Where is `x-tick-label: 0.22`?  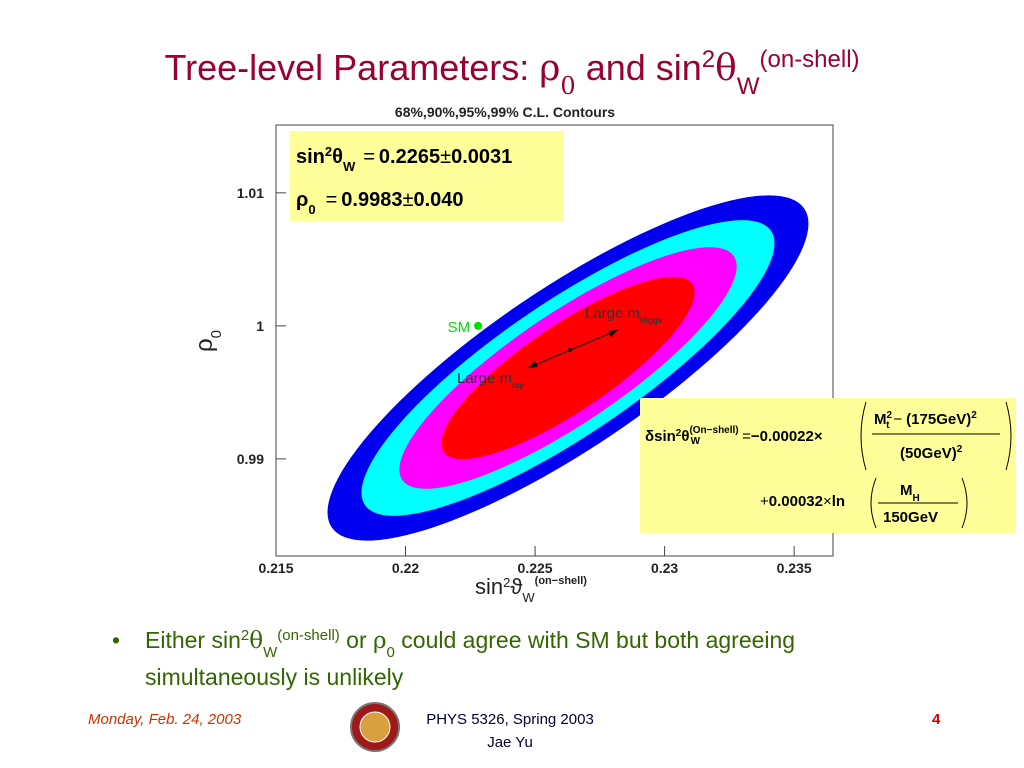
x-tick-label: 0.22 is located at coordinates (405, 568).